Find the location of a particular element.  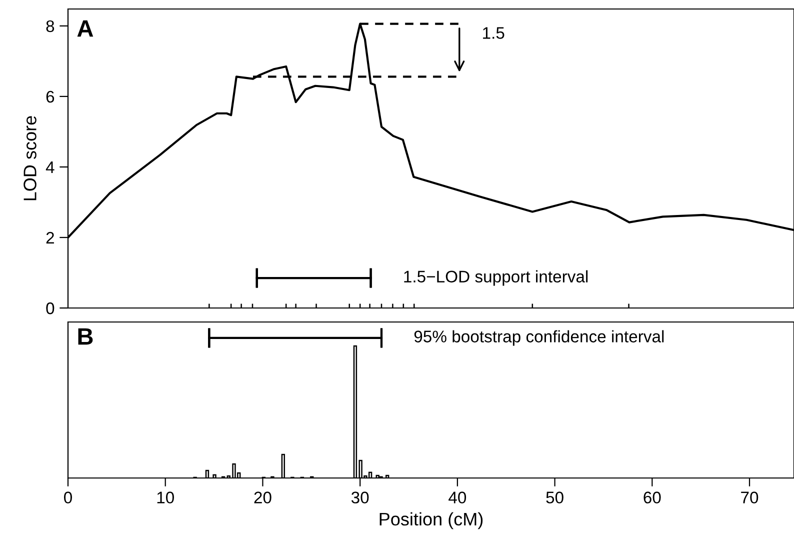

x-tick-label: 70 is located at coordinates (749, 498).